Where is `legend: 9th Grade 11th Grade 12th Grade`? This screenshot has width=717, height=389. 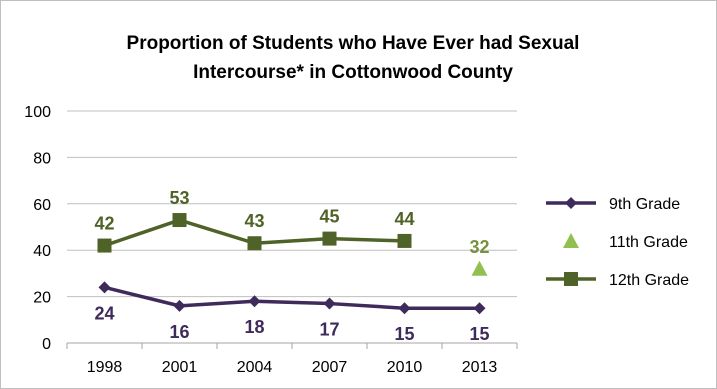
legend: 9th Grade 11th Grade 12th Grade is located at coordinates (617, 242).